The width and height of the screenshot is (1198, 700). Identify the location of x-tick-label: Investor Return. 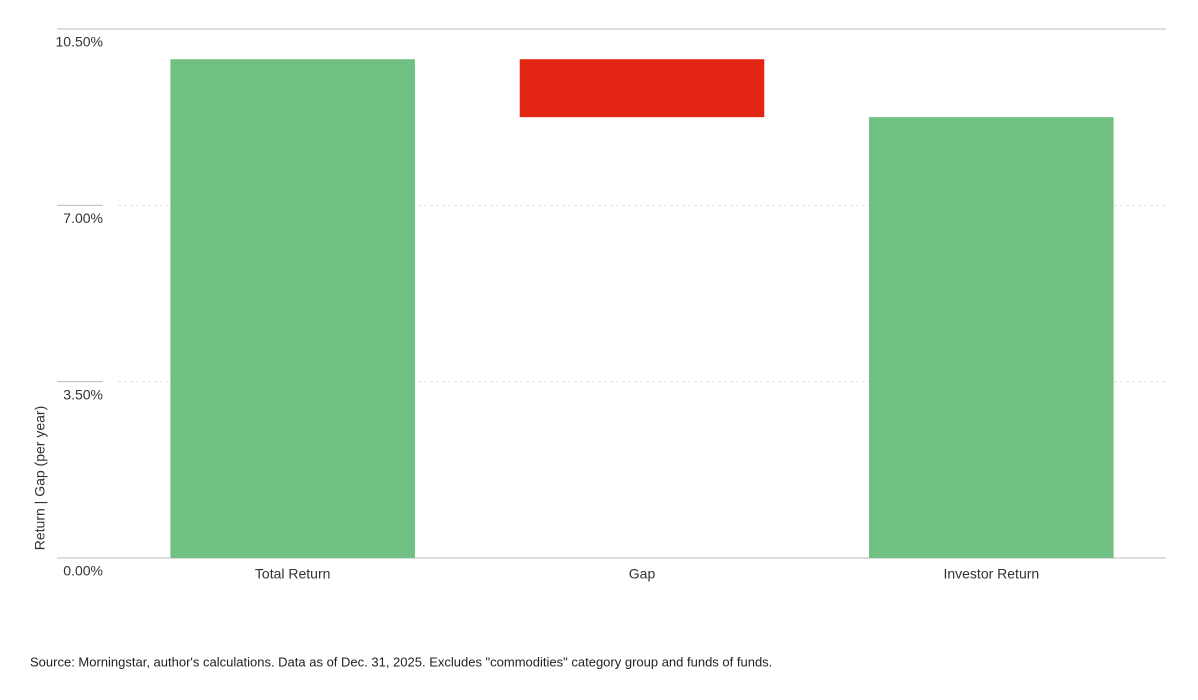
(991, 574).